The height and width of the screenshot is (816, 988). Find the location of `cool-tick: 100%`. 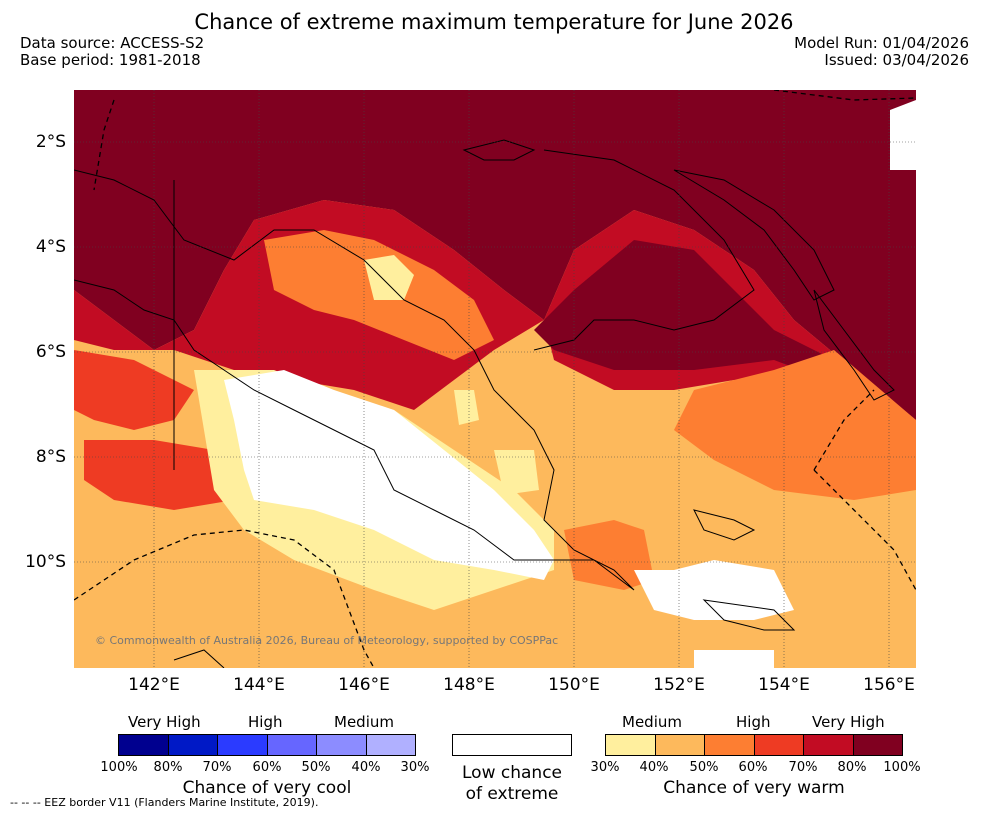

cool-tick: 100% is located at coordinates (119, 767).